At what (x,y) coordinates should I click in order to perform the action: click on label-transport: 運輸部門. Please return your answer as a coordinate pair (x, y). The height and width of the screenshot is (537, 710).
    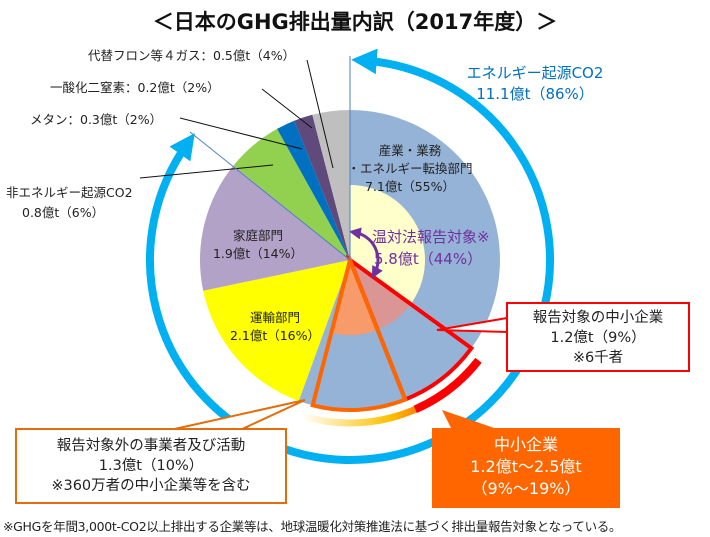
    Looking at the image, I should click on (275, 317).